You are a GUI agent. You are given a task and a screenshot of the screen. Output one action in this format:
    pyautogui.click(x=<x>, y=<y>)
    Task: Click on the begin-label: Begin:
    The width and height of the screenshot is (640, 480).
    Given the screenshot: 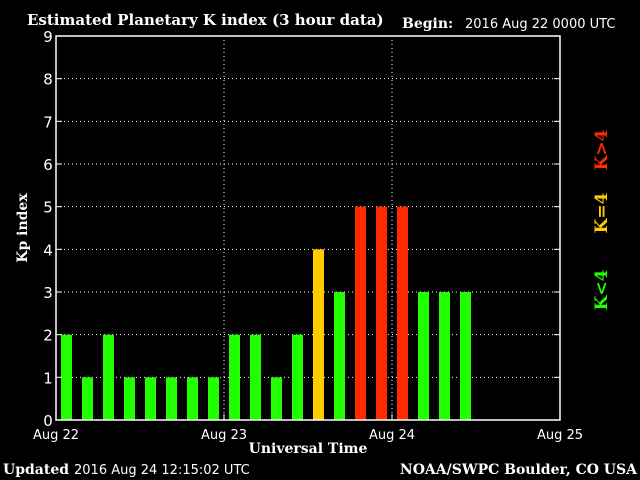 What is the action you would take?
    pyautogui.click(x=427, y=24)
    